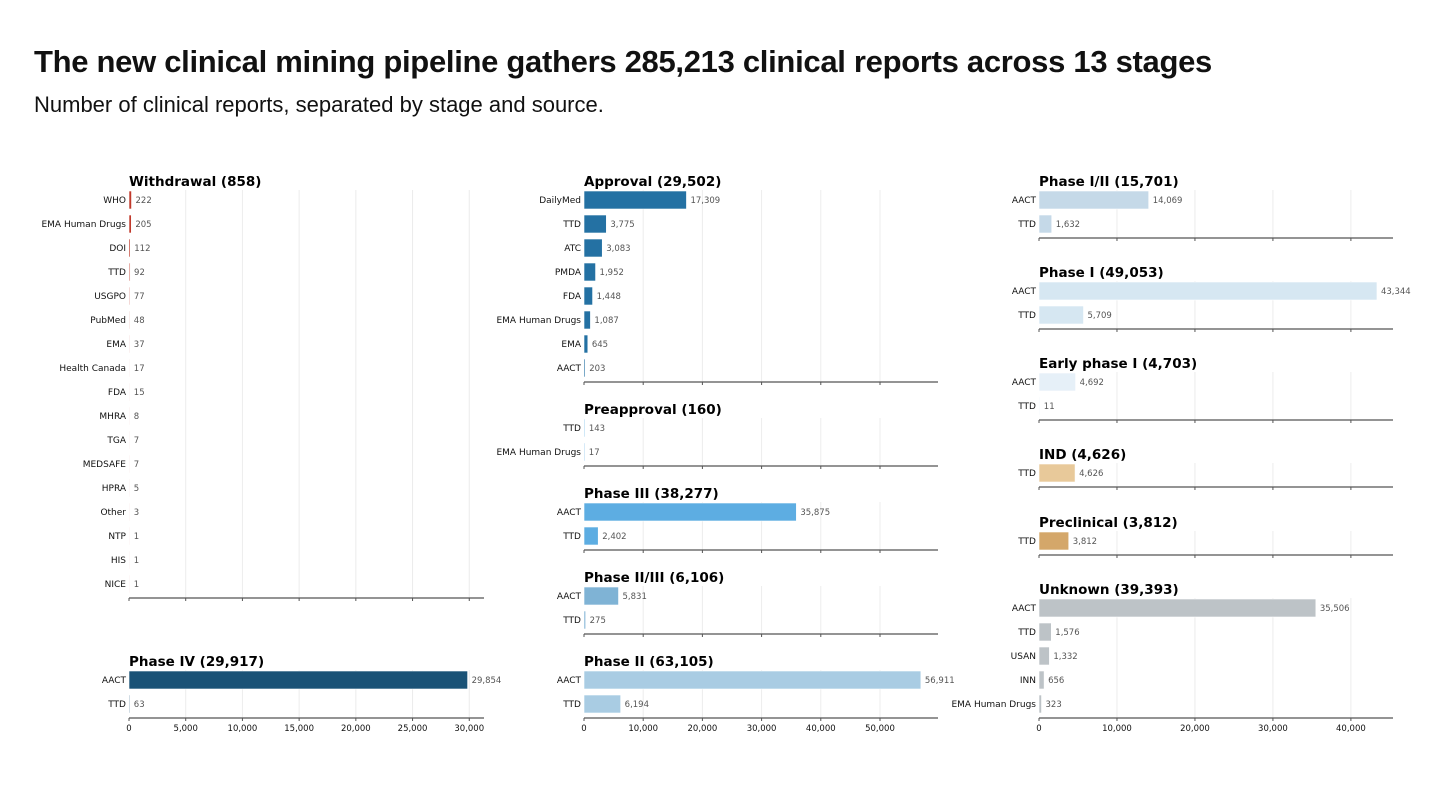  What do you see at coordinates (1085, 542) in the screenshot?
I see `value-label: 3,812` at bounding box center [1085, 542].